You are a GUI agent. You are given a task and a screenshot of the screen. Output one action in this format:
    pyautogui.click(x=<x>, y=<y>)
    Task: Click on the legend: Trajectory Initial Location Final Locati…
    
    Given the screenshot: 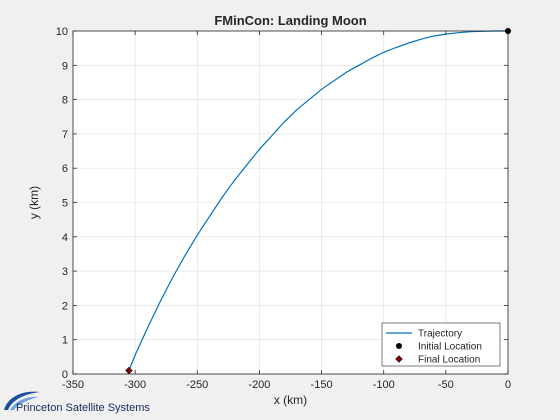 What is the action you would take?
    pyautogui.click(x=441, y=344)
    